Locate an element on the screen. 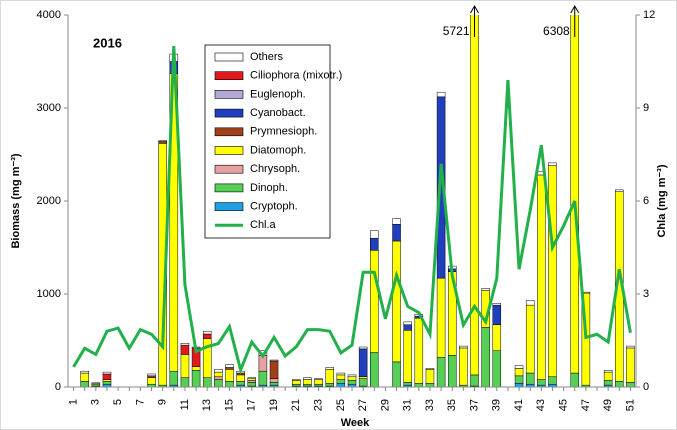  x-tick-label: 19 is located at coordinates (274, 405).